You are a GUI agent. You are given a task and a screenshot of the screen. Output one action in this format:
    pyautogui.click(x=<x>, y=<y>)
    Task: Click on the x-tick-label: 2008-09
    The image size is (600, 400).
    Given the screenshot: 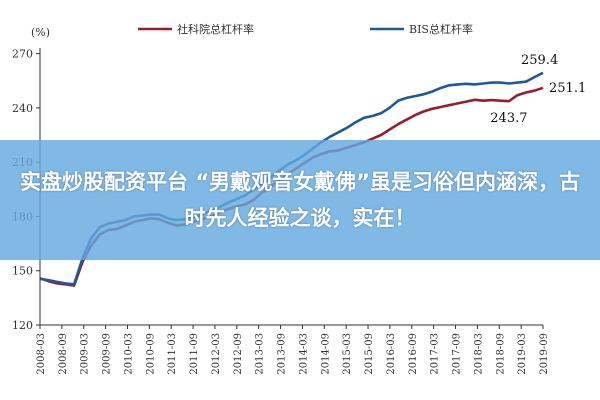 What is the action you would take?
    pyautogui.click(x=63, y=354)
    